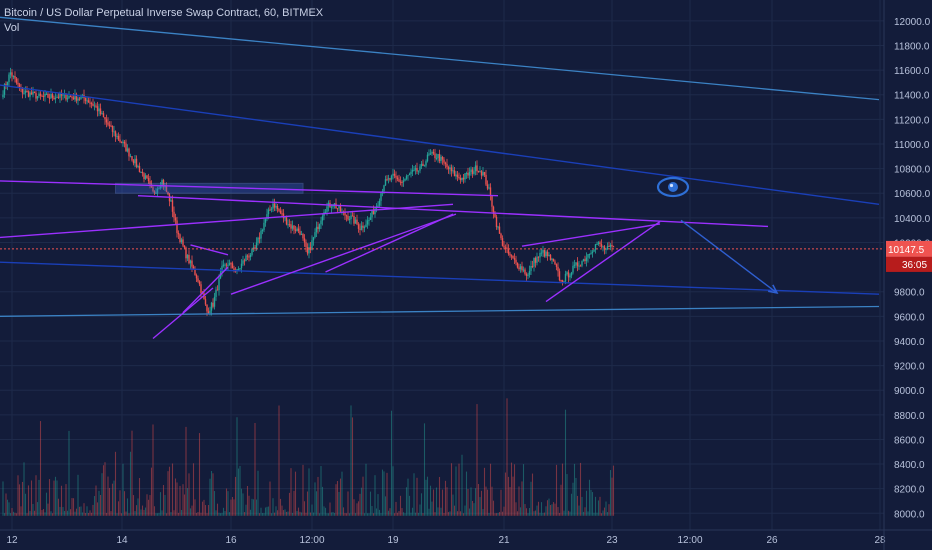  What do you see at coordinates (912, 22) in the screenshot?
I see `y-tick-label: 12000.0` at bounding box center [912, 22].